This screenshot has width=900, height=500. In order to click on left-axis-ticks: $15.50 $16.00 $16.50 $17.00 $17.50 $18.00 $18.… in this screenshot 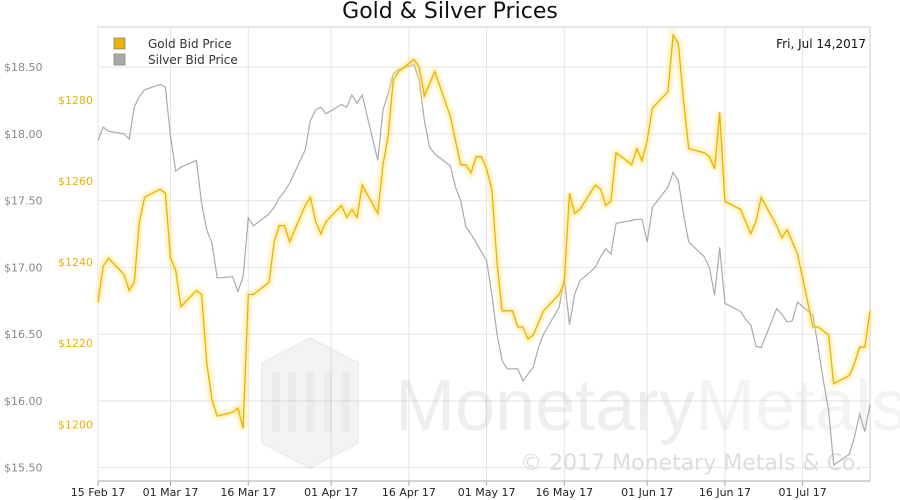, I will do `click(23, 268)`.